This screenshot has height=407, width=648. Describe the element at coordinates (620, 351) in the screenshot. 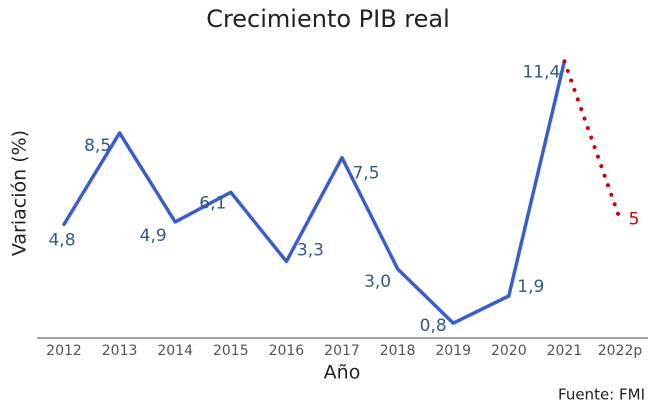

I see `x-tick-label: 2022p` at that location.